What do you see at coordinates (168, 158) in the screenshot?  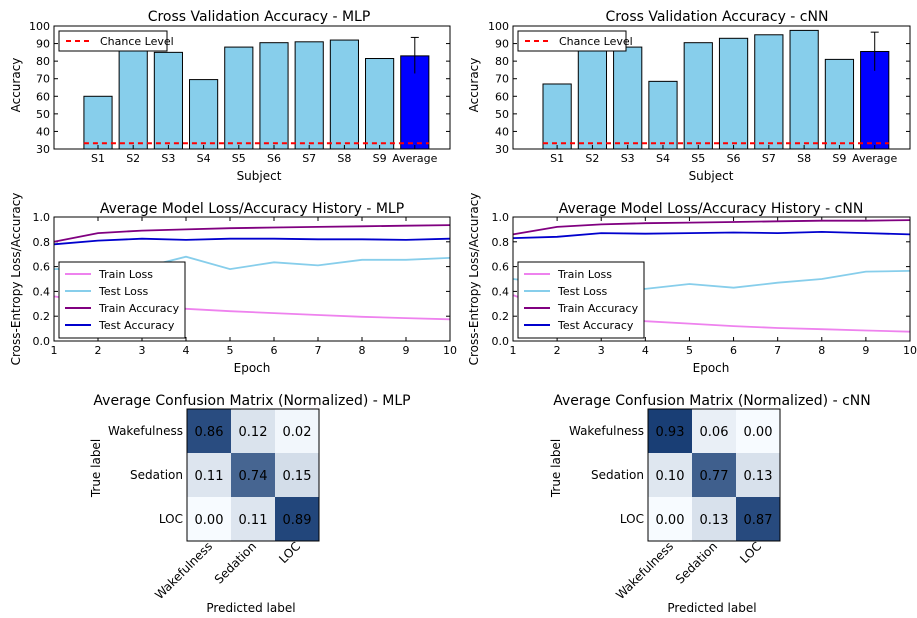 I see `x-tick-label: S3` at bounding box center [168, 158].